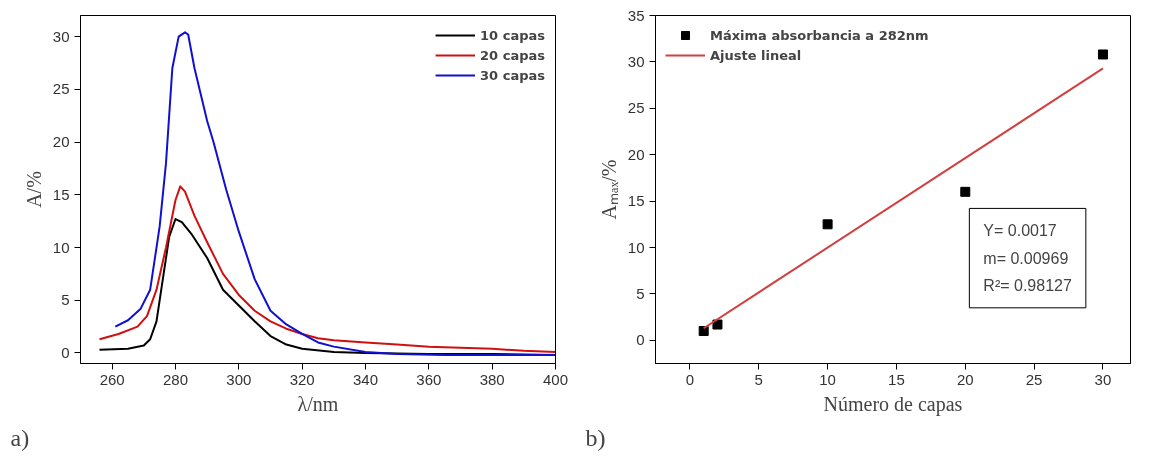  I want to click on x-tick-label: 280, so click(175, 379).